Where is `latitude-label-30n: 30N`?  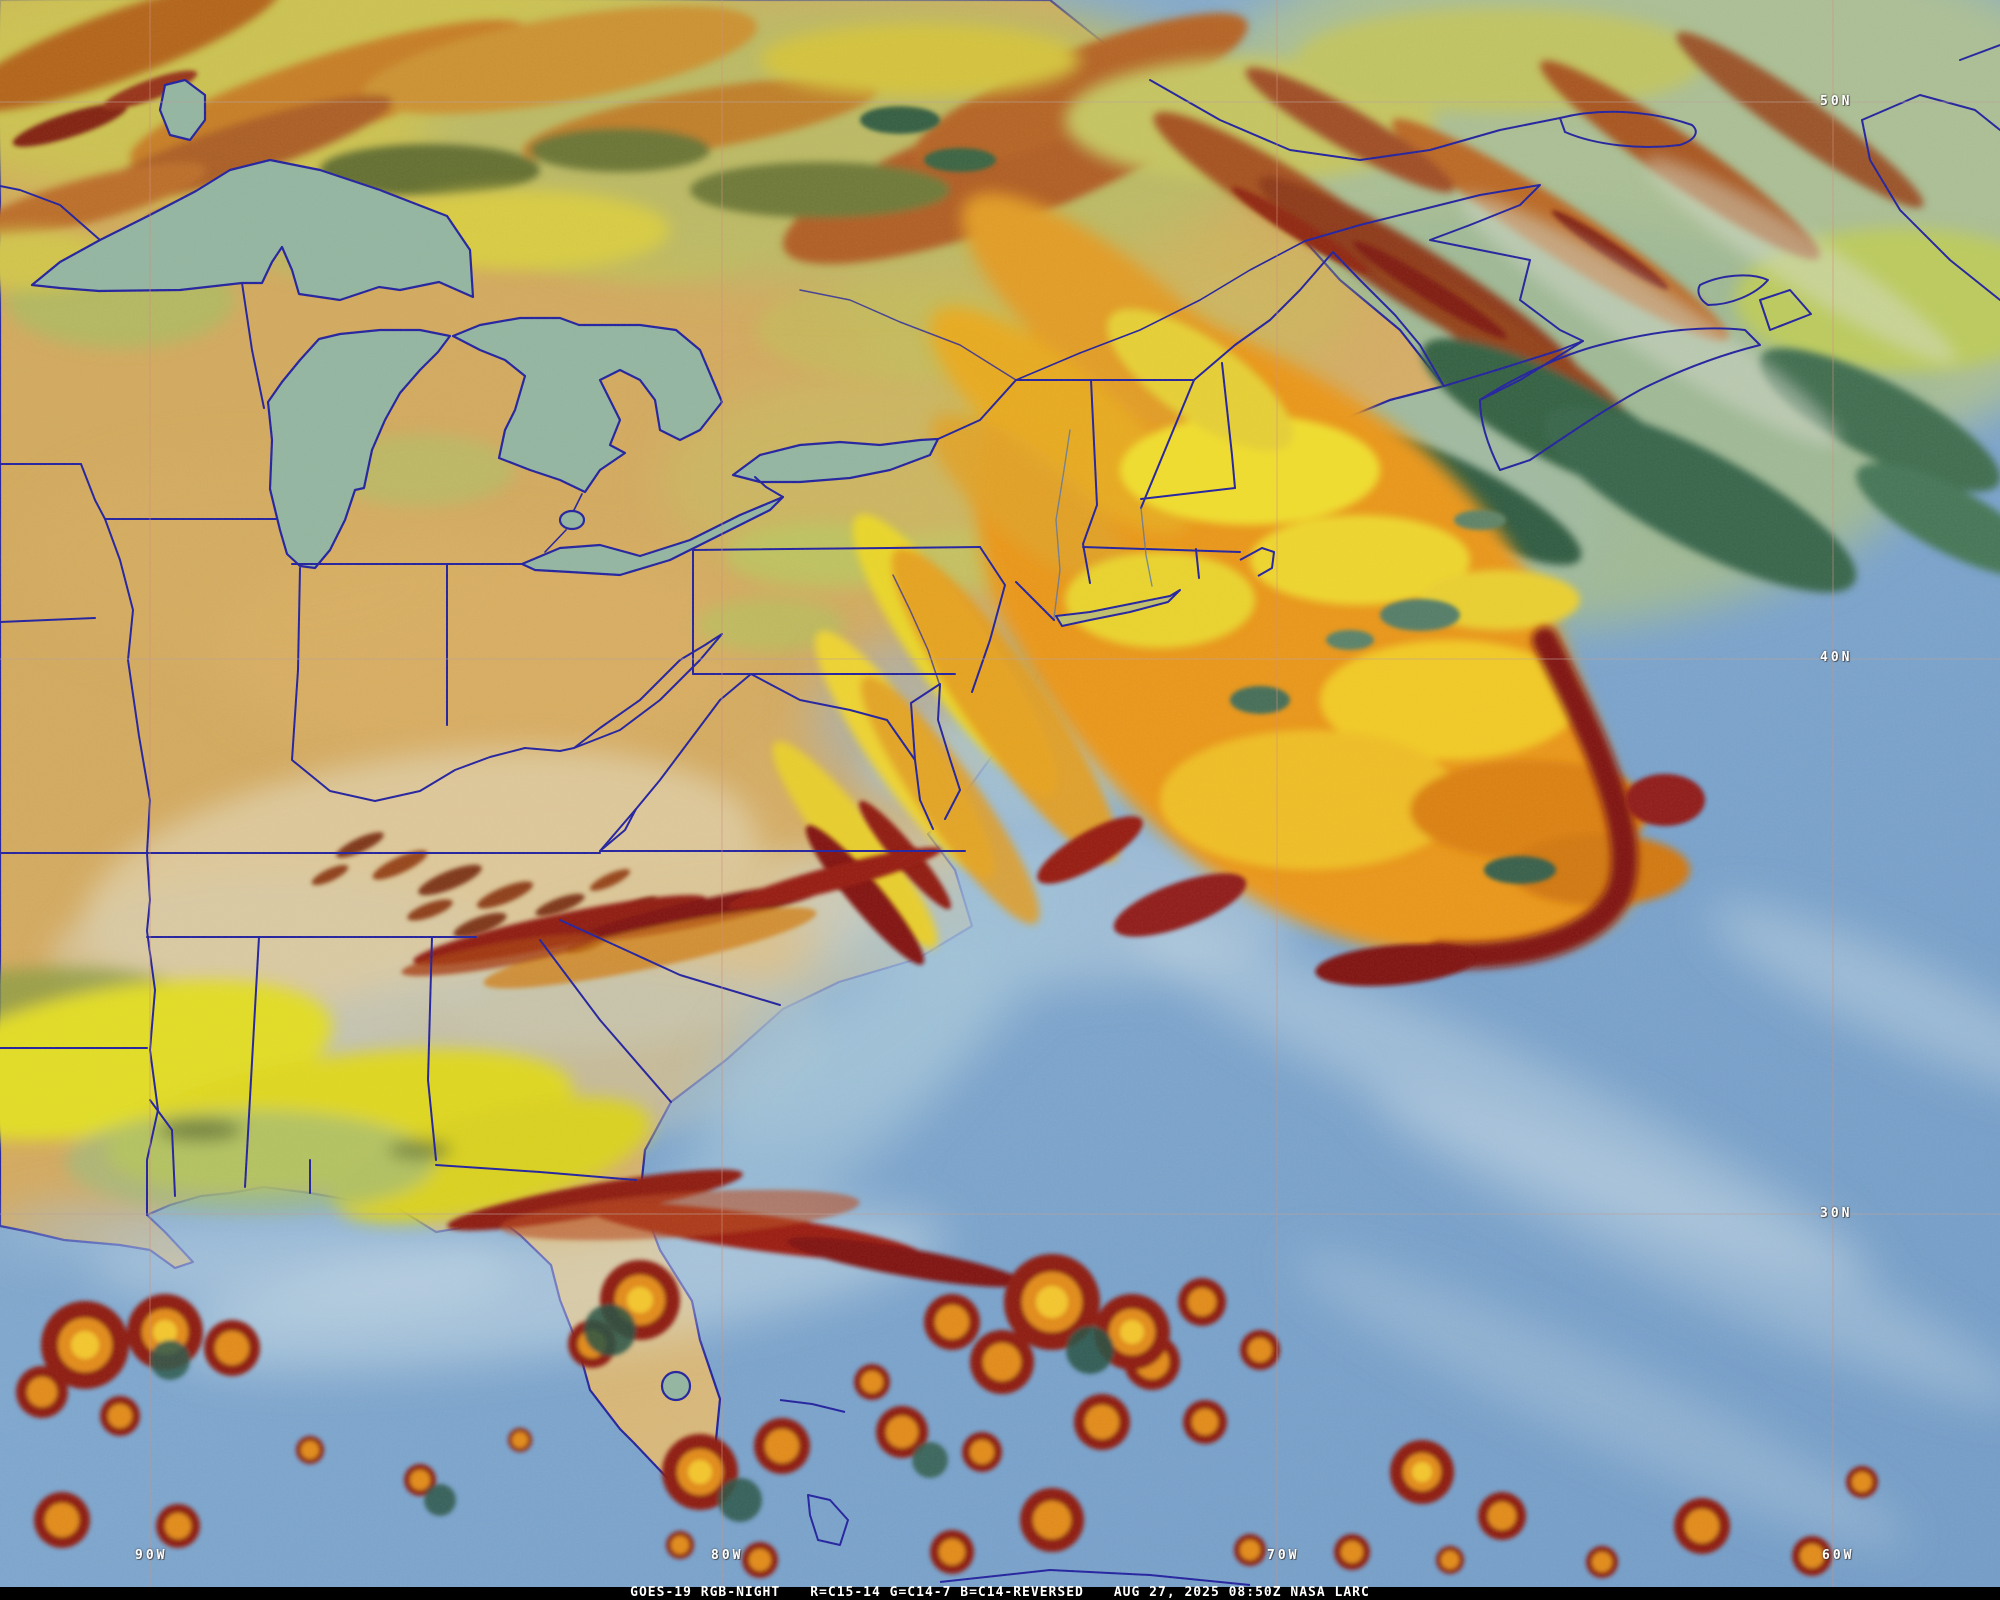 latitude-label-30n: 30N is located at coordinates (1836, 1213).